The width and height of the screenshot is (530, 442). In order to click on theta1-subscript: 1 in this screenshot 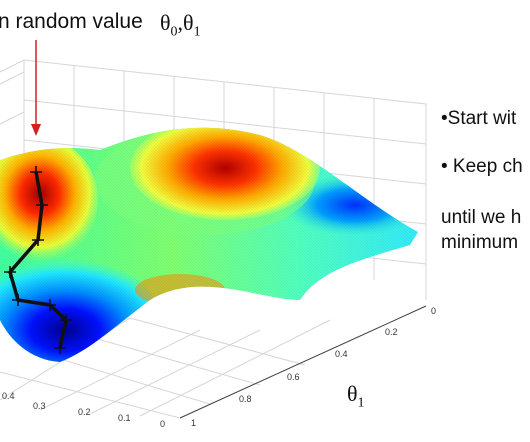, I will do `click(197, 32)`.